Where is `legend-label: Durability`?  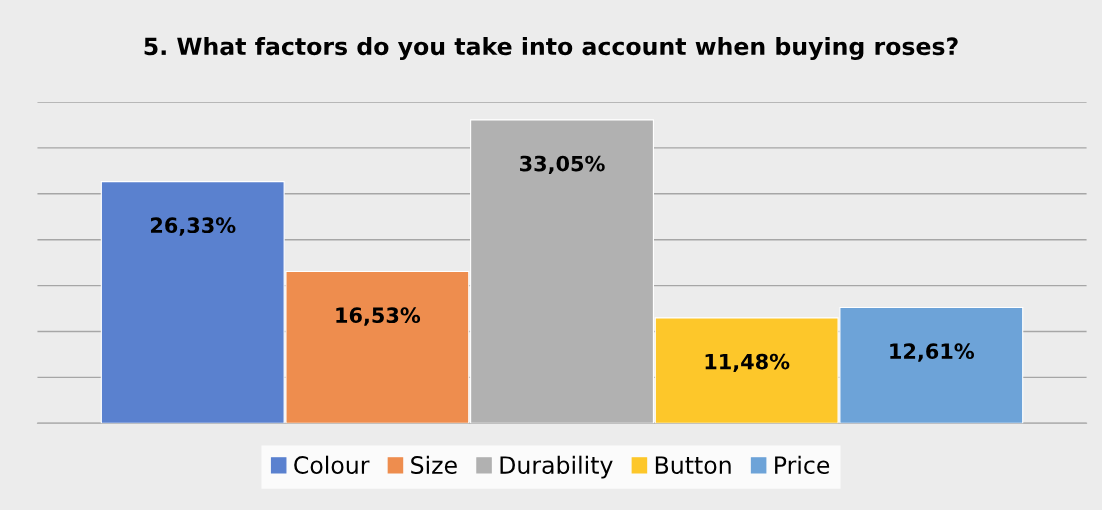
legend-label: Durability is located at coordinates (556, 467).